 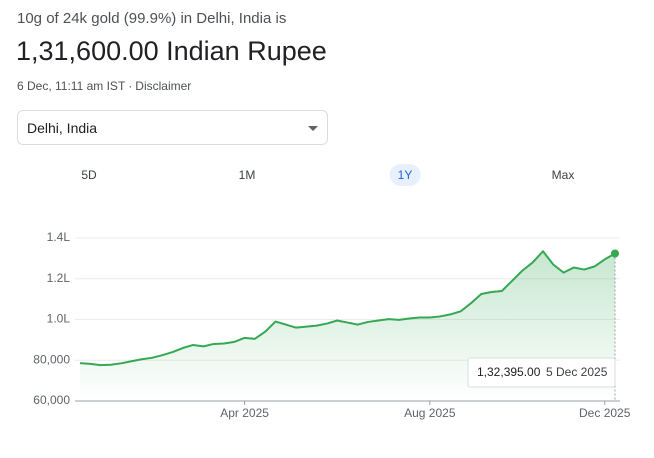 I want to click on x-tick-label: Aug 2025, so click(x=430, y=413).